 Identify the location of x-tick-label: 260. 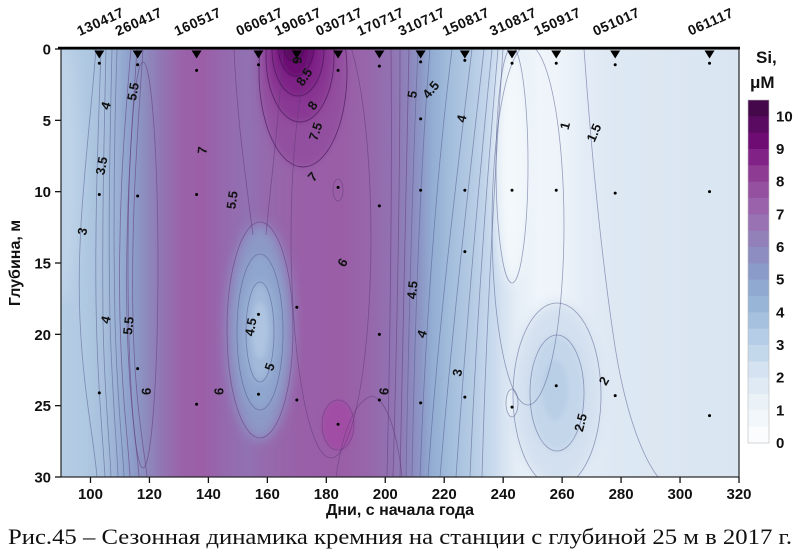
(562, 494).